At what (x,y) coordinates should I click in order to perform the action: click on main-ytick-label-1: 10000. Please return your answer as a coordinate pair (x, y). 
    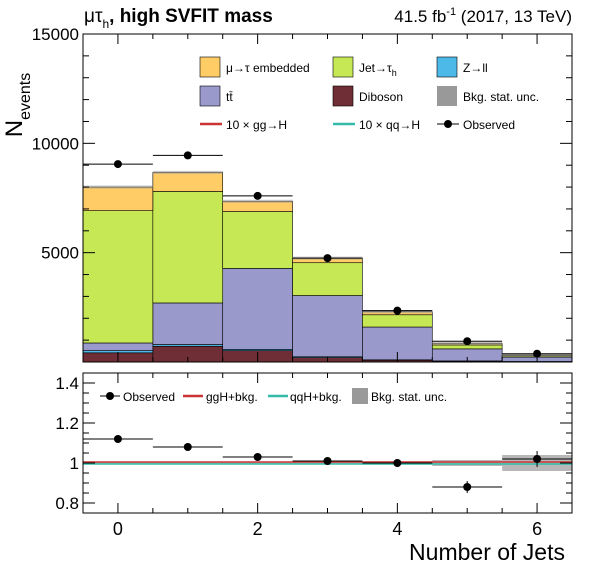
    Looking at the image, I should click on (55, 143).